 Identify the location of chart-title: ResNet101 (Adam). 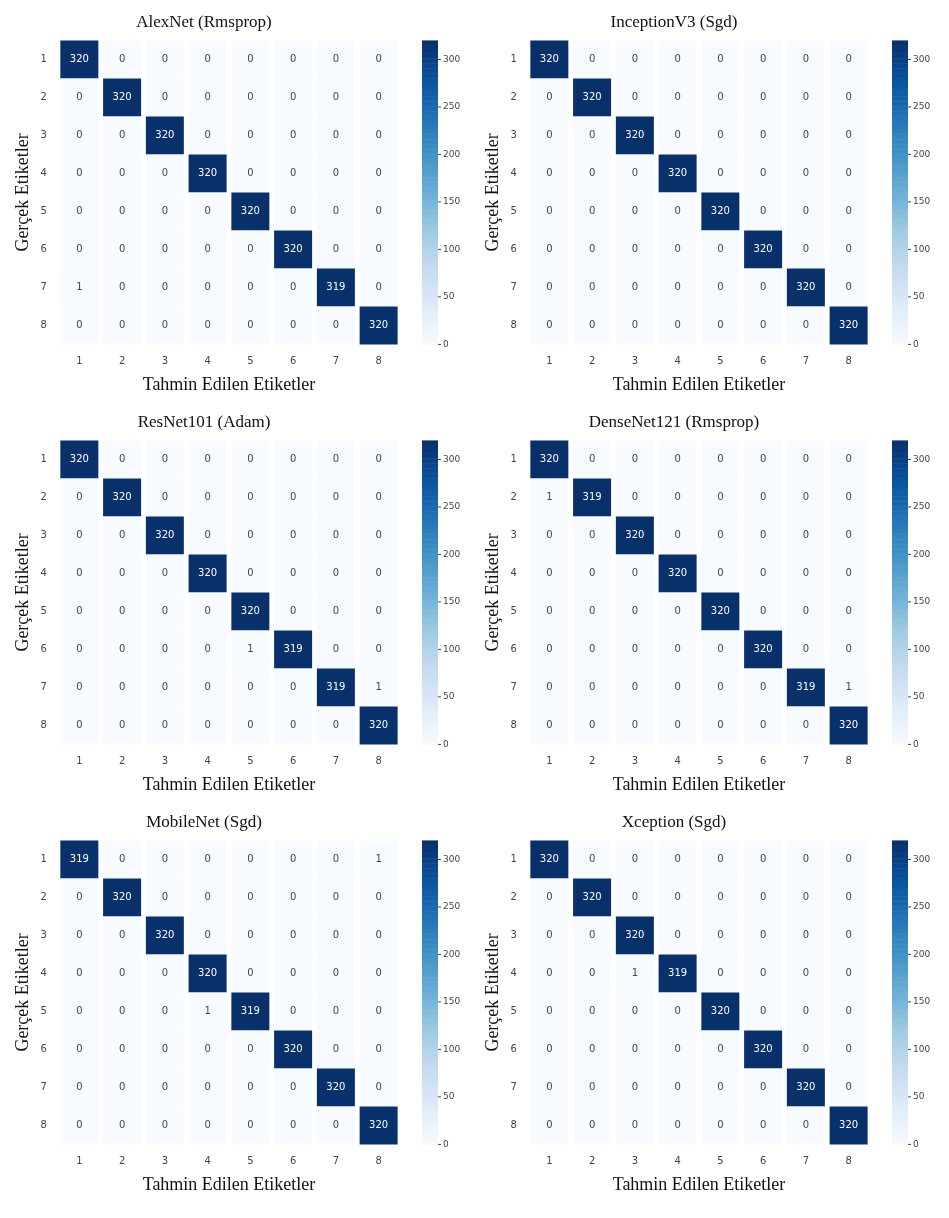
(204, 421).